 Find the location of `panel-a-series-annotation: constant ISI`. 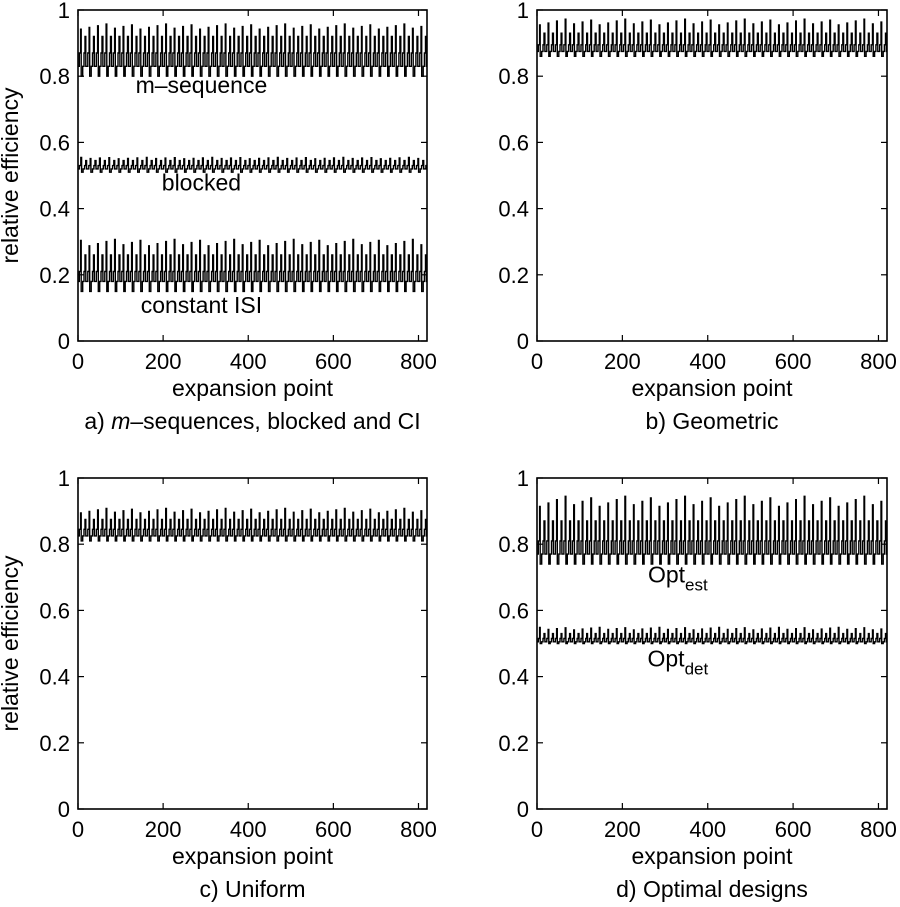

panel-a-series-annotation: constant ISI is located at coordinates (201, 305).